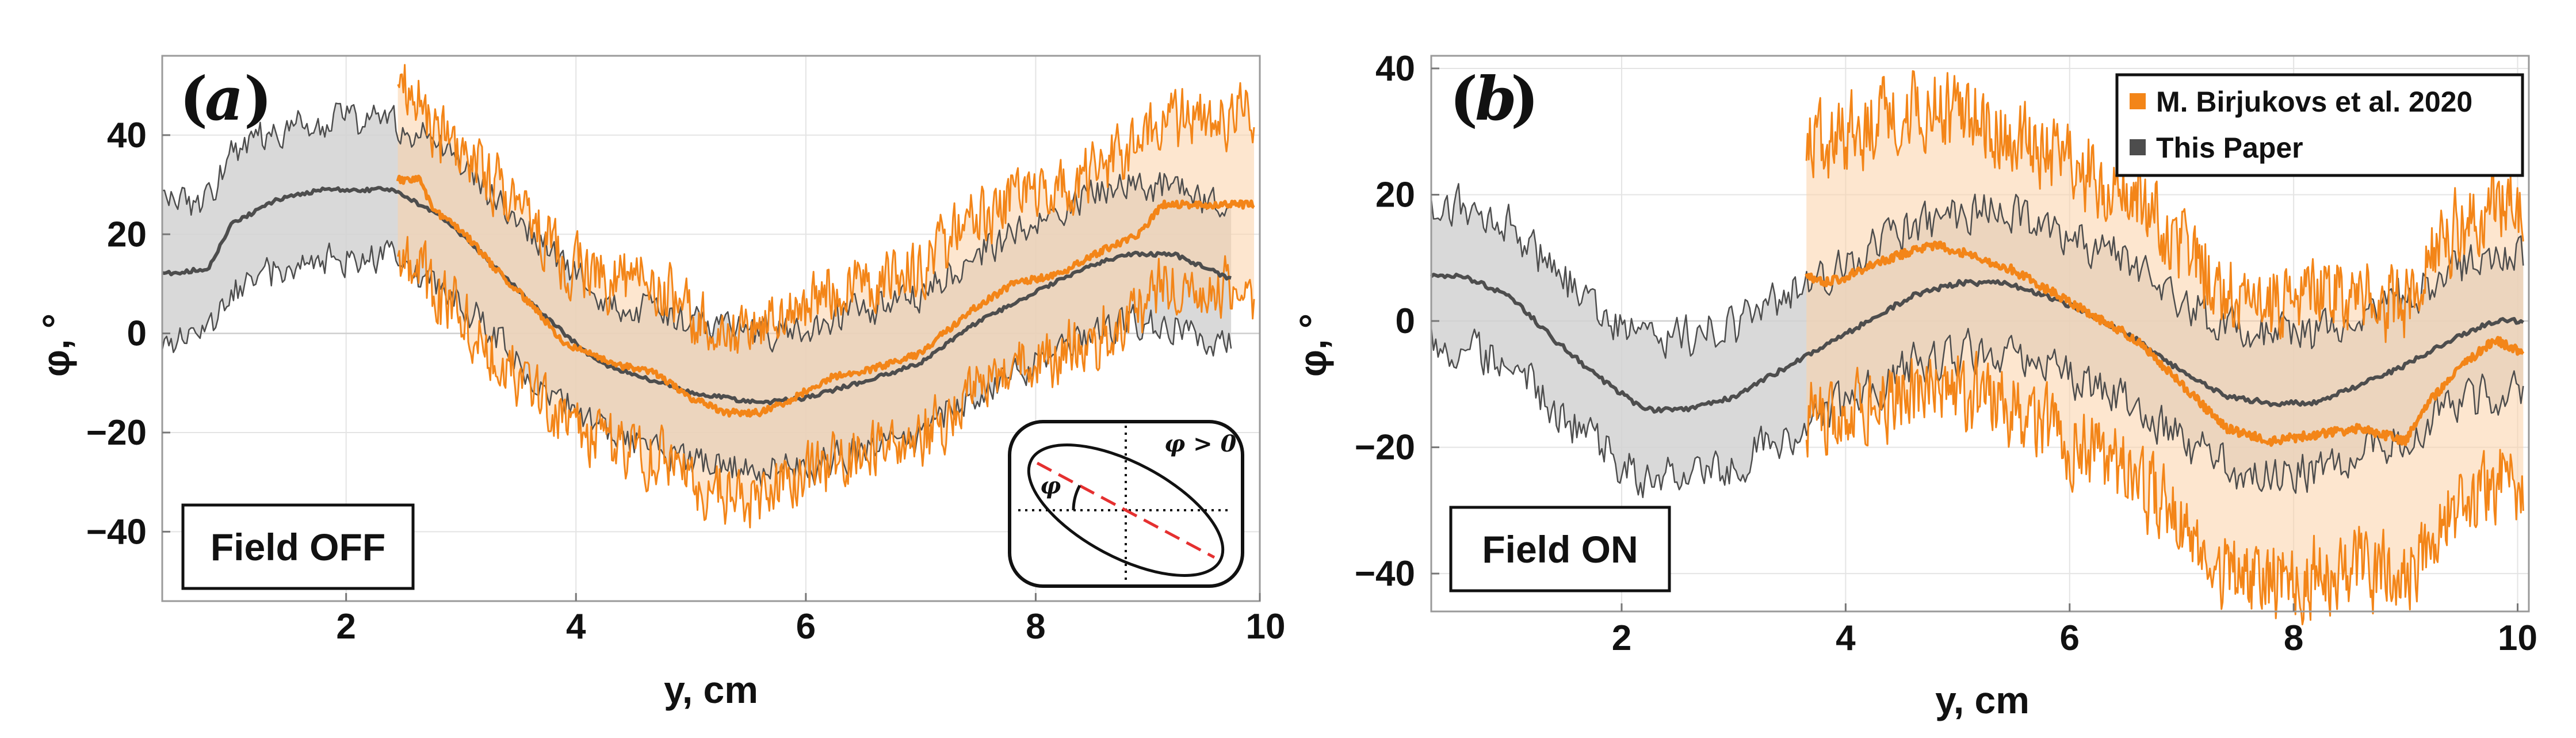  I want to click on panel-a-condition-box: Field OFF, so click(298, 546).